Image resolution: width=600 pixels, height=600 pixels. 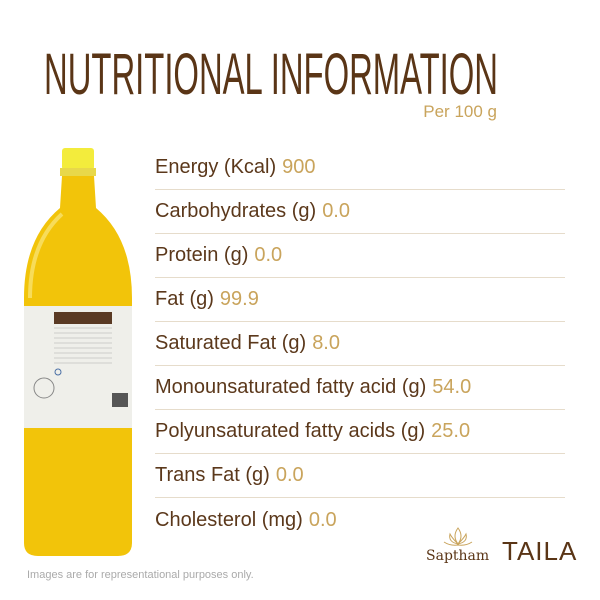 I want to click on nutrient-row-trans-fat: Trans Fat (g) 0.0, so click(x=360, y=476).